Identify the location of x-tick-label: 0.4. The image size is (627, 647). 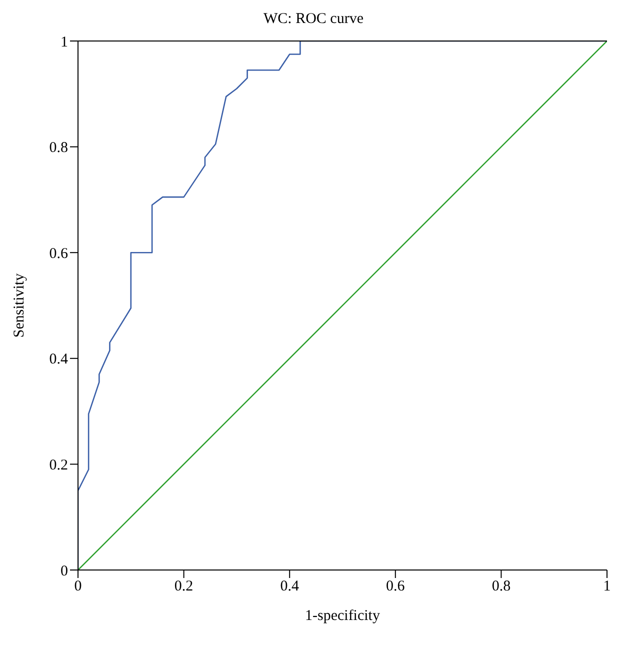
(290, 586).